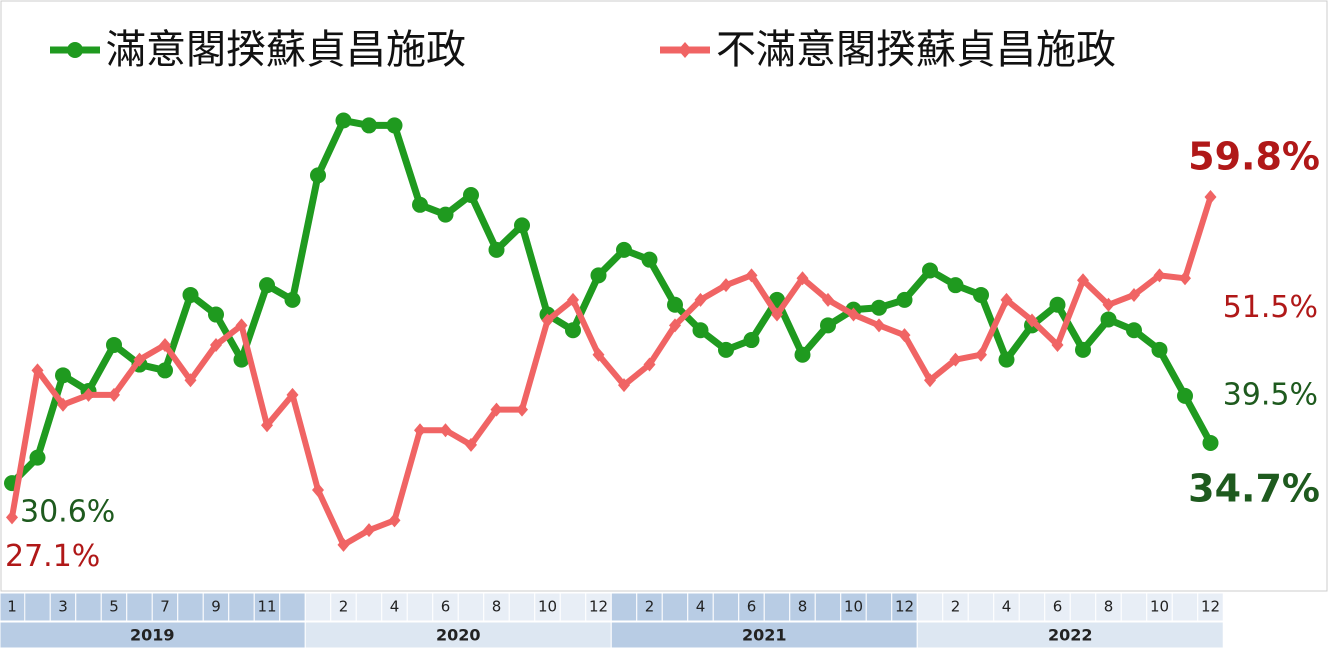  What do you see at coordinates (1070, 635) in the screenshot?
I see `year-label: 2022` at bounding box center [1070, 635].